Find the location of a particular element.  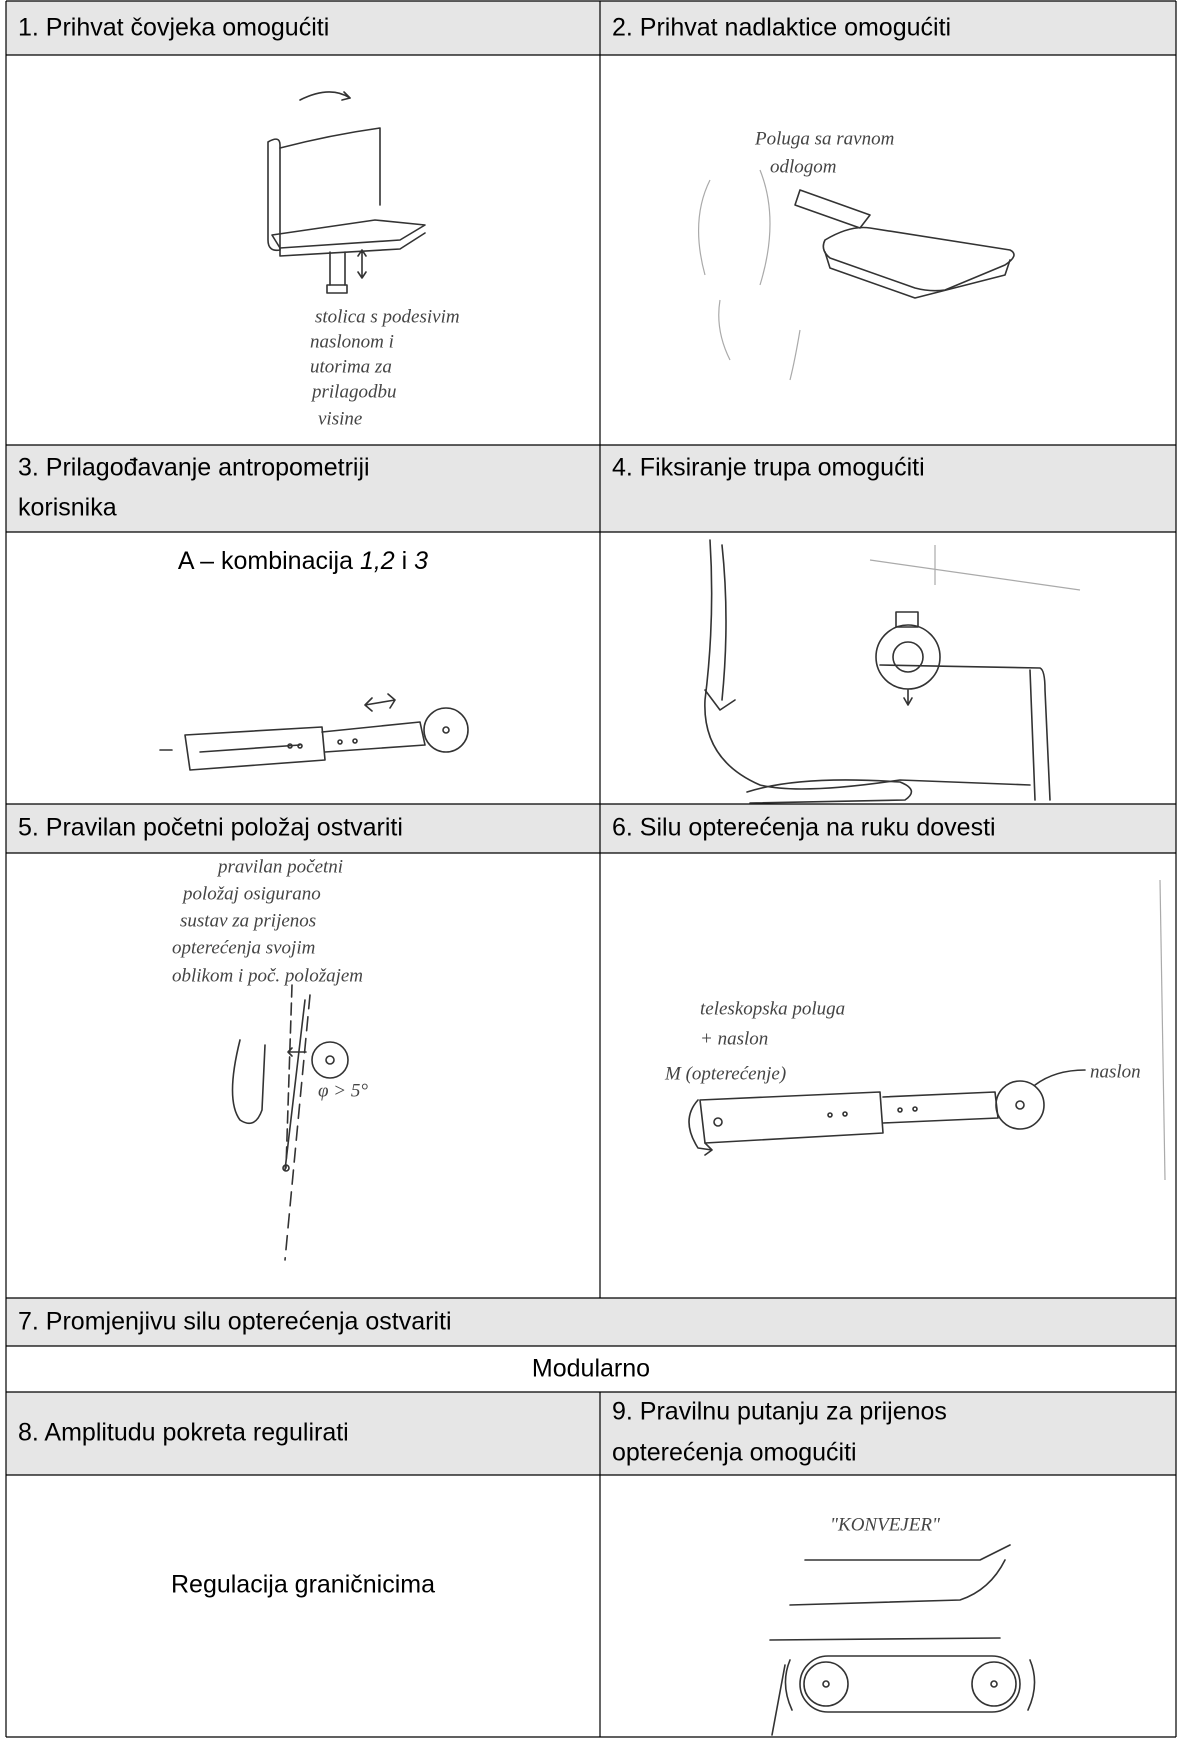

sketch-posture is located at coordinates (290, 1122).